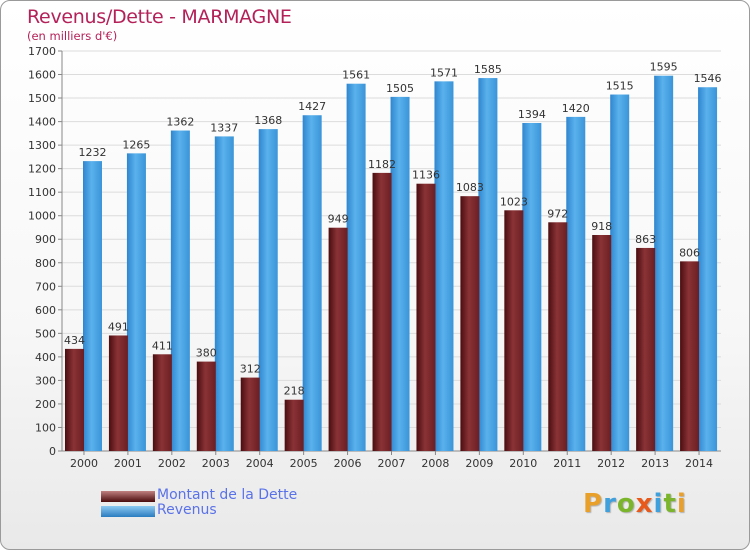 The image size is (750, 550). What do you see at coordinates (52, 451) in the screenshot?
I see `y-tick-label: 0` at bounding box center [52, 451].